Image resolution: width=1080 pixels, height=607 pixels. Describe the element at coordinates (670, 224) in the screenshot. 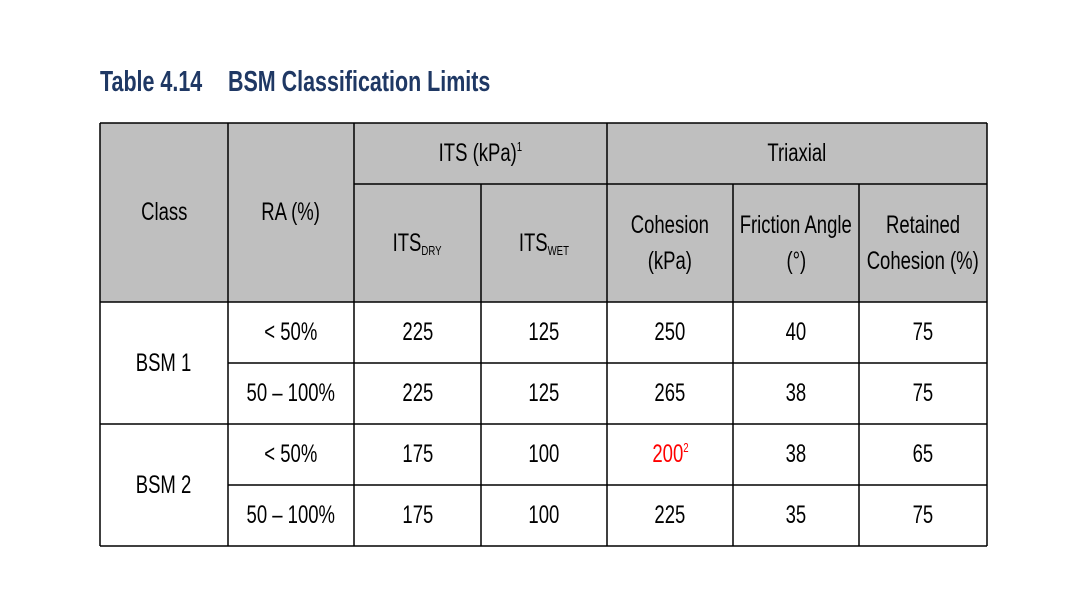

I see `cell-value: Cohesion` at that location.